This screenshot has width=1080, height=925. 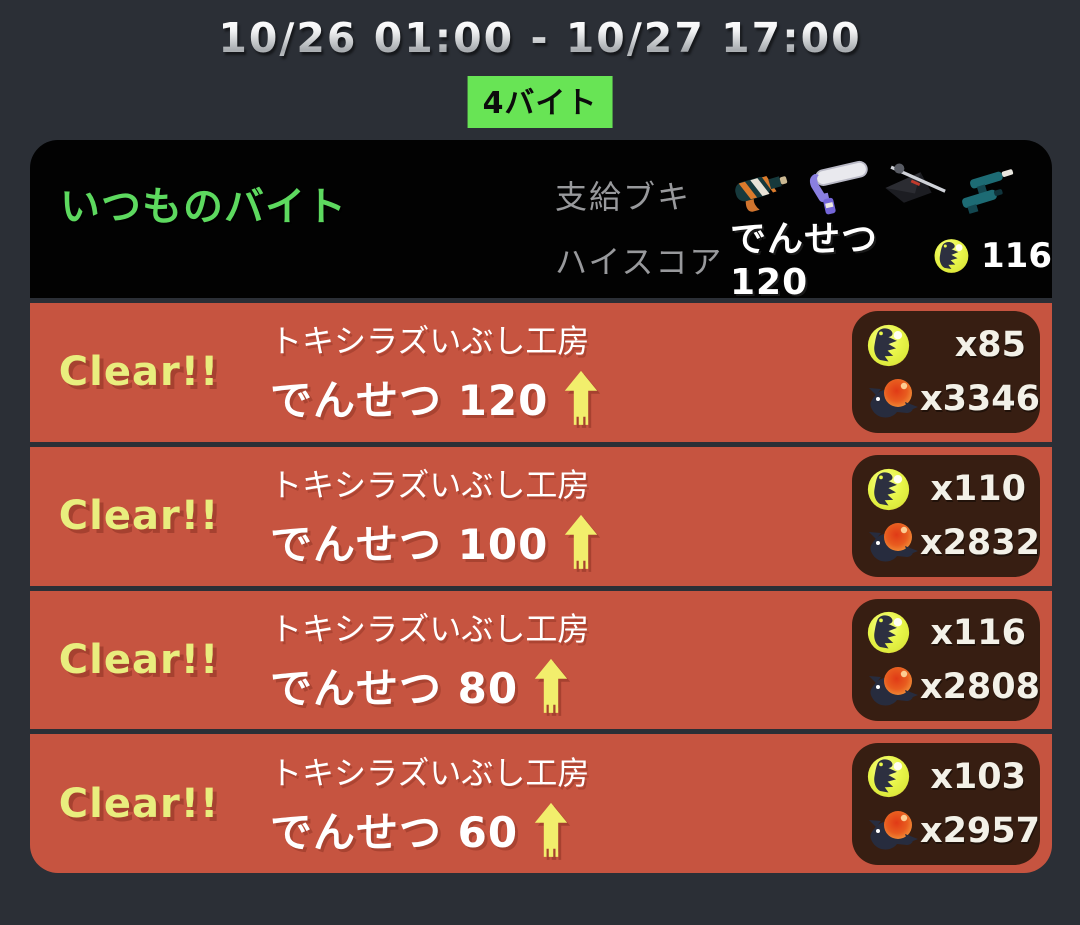 What do you see at coordinates (1016, 256) in the screenshot?
I see `high-score-golden-egg-count: 116` at bounding box center [1016, 256].